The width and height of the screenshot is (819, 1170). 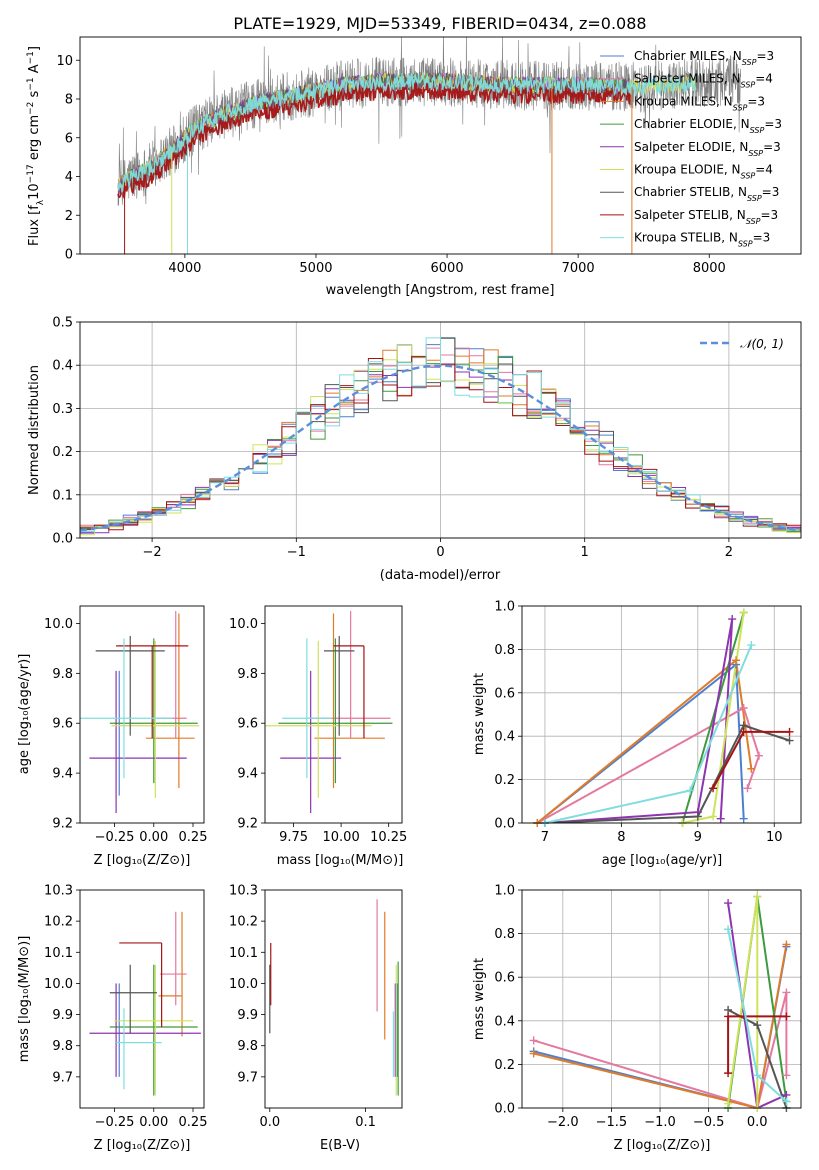 What do you see at coordinates (62, 323) in the screenshot?
I see `y-tick-label: 0.5` at bounding box center [62, 323].